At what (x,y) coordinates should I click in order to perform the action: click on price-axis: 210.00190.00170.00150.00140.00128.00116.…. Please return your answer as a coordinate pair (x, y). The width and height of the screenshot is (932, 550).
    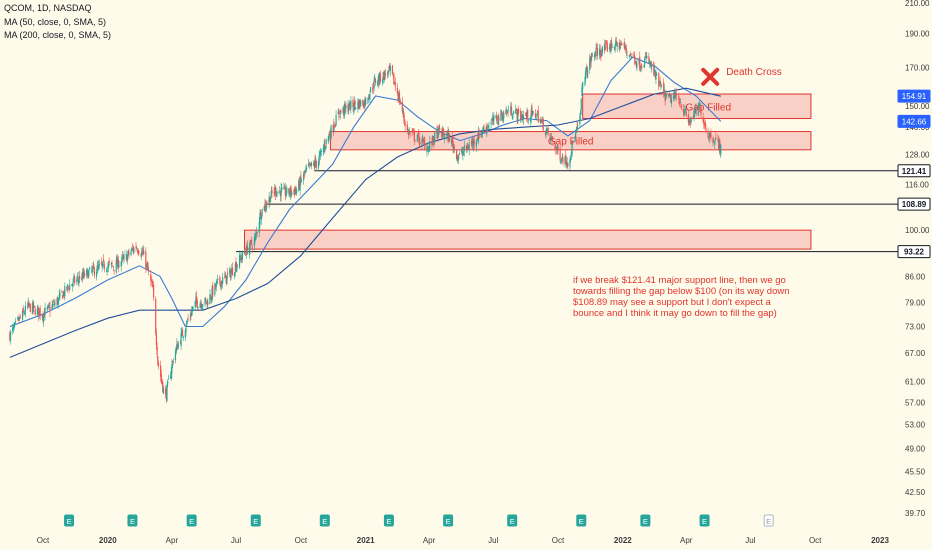
    Looking at the image, I should click on (917, 259).